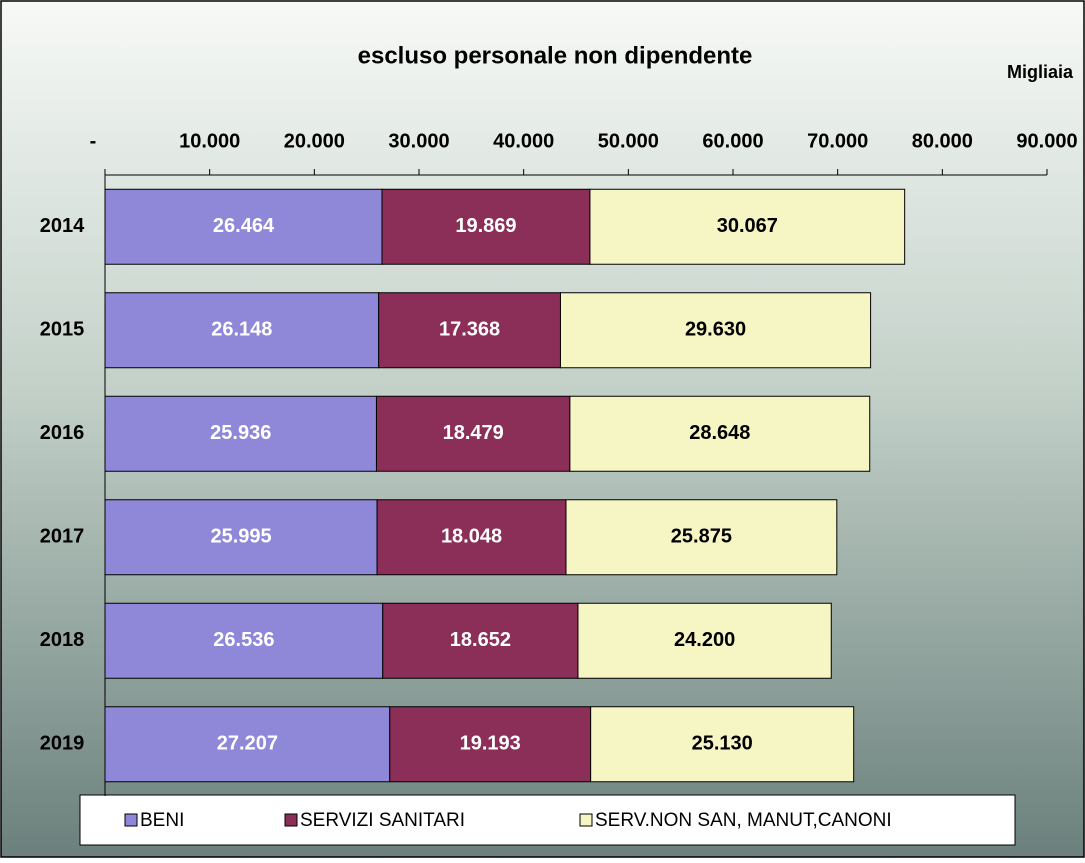 This screenshot has height=863, width=1085. What do you see at coordinates (162, 820) in the screenshot?
I see `legend-label: BENI` at bounding box center [162, 820].